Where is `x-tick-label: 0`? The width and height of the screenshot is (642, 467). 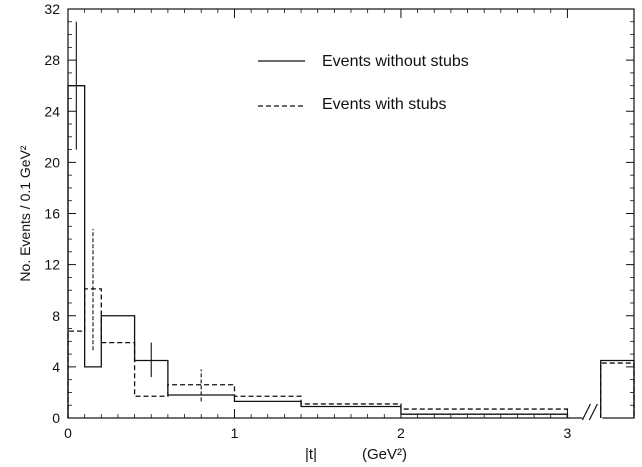 x-tick-label: 0 is located at coordinates (68, 433).